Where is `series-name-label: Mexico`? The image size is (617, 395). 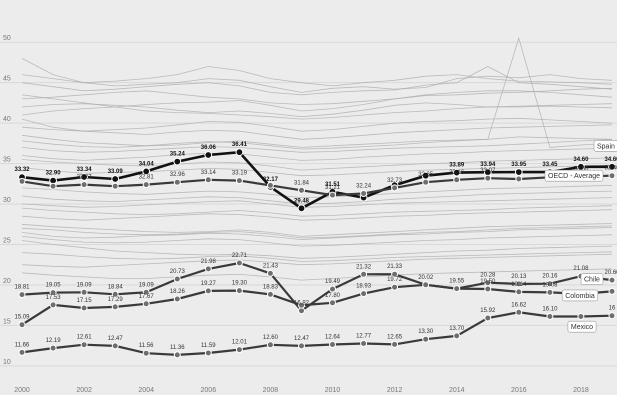
series-name-label: Mexico is located at coordinates (582, 326).